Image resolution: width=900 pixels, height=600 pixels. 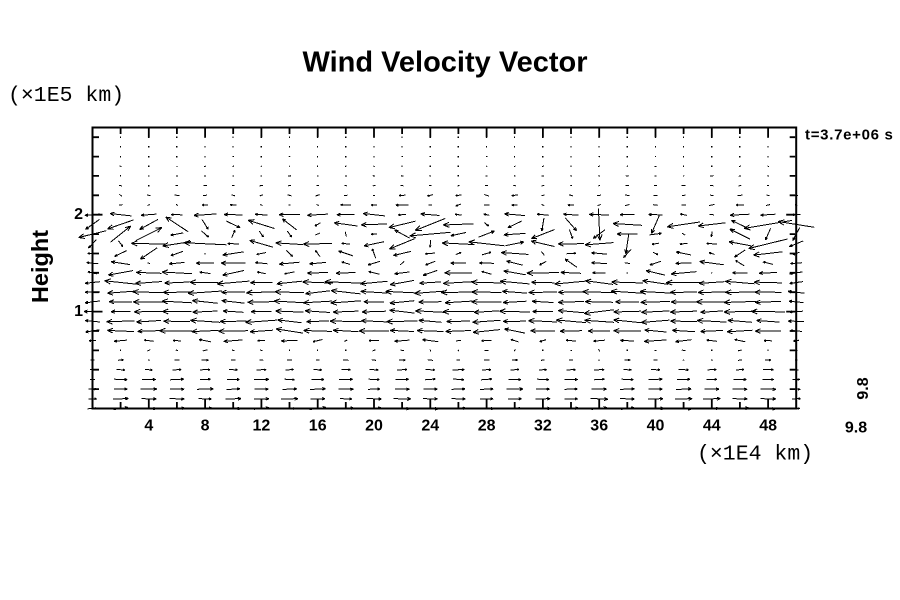 What do you see at coordinates (768, 426) in the screenshot?
I see `svg-text: 48` at bounding box center [768, 426].